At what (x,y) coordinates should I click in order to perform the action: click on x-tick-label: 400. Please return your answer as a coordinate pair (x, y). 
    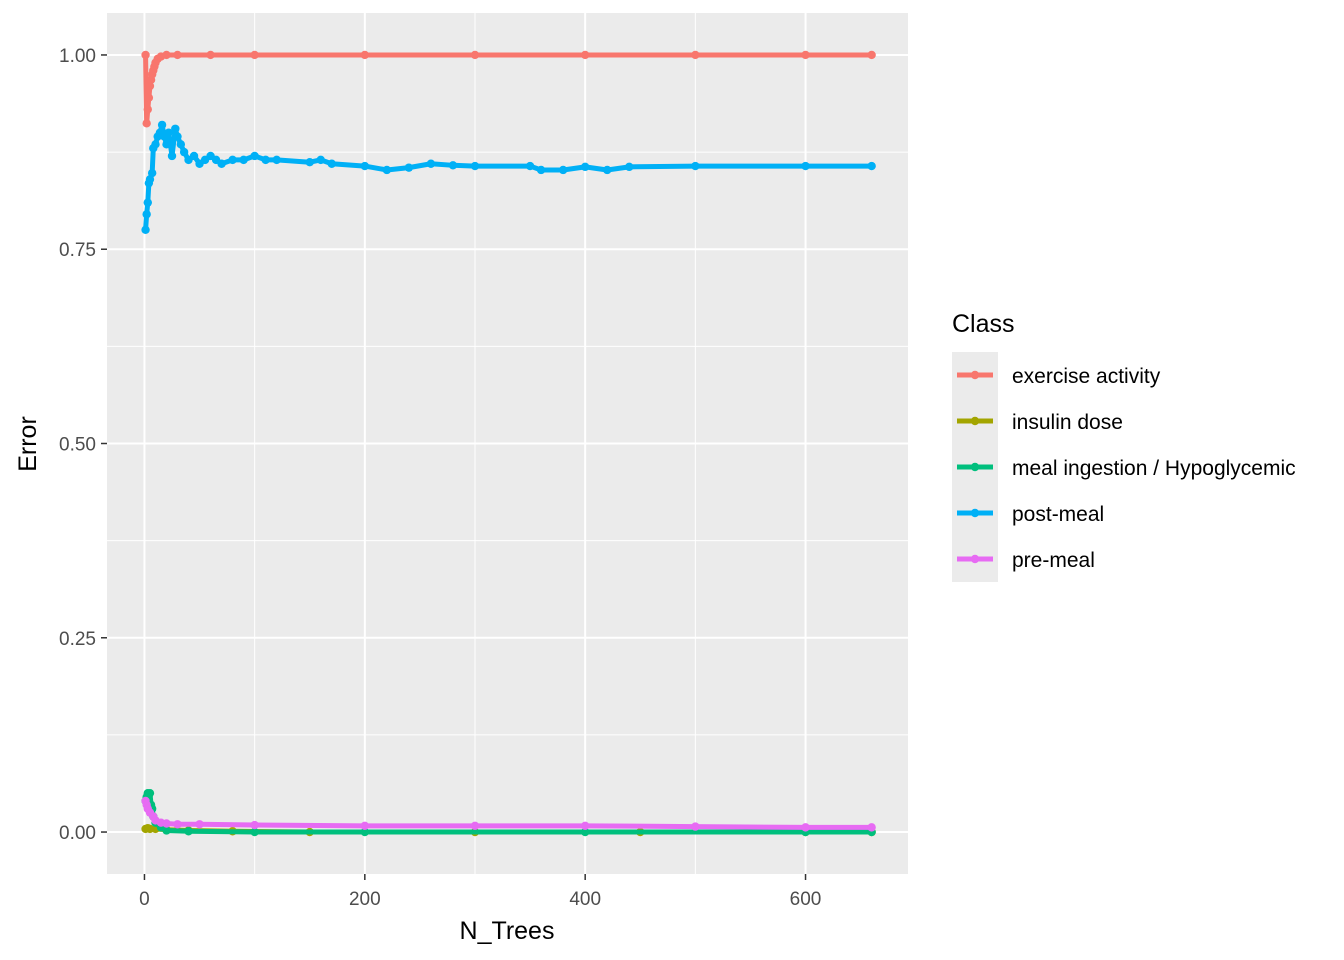
    Looking at the image, I should click on (585, 899).